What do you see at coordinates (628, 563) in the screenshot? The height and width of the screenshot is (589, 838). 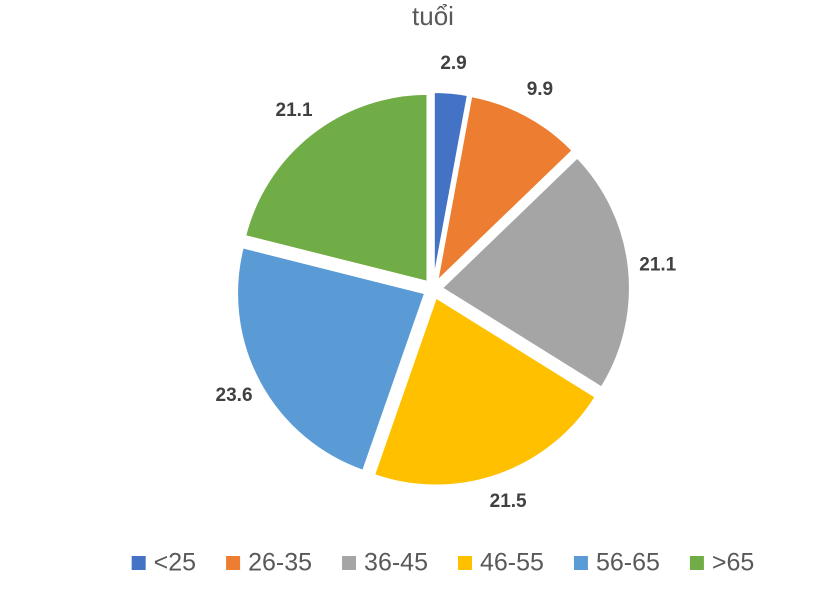 I see `legend-label: 56-65` at bounding box center [628, 563].